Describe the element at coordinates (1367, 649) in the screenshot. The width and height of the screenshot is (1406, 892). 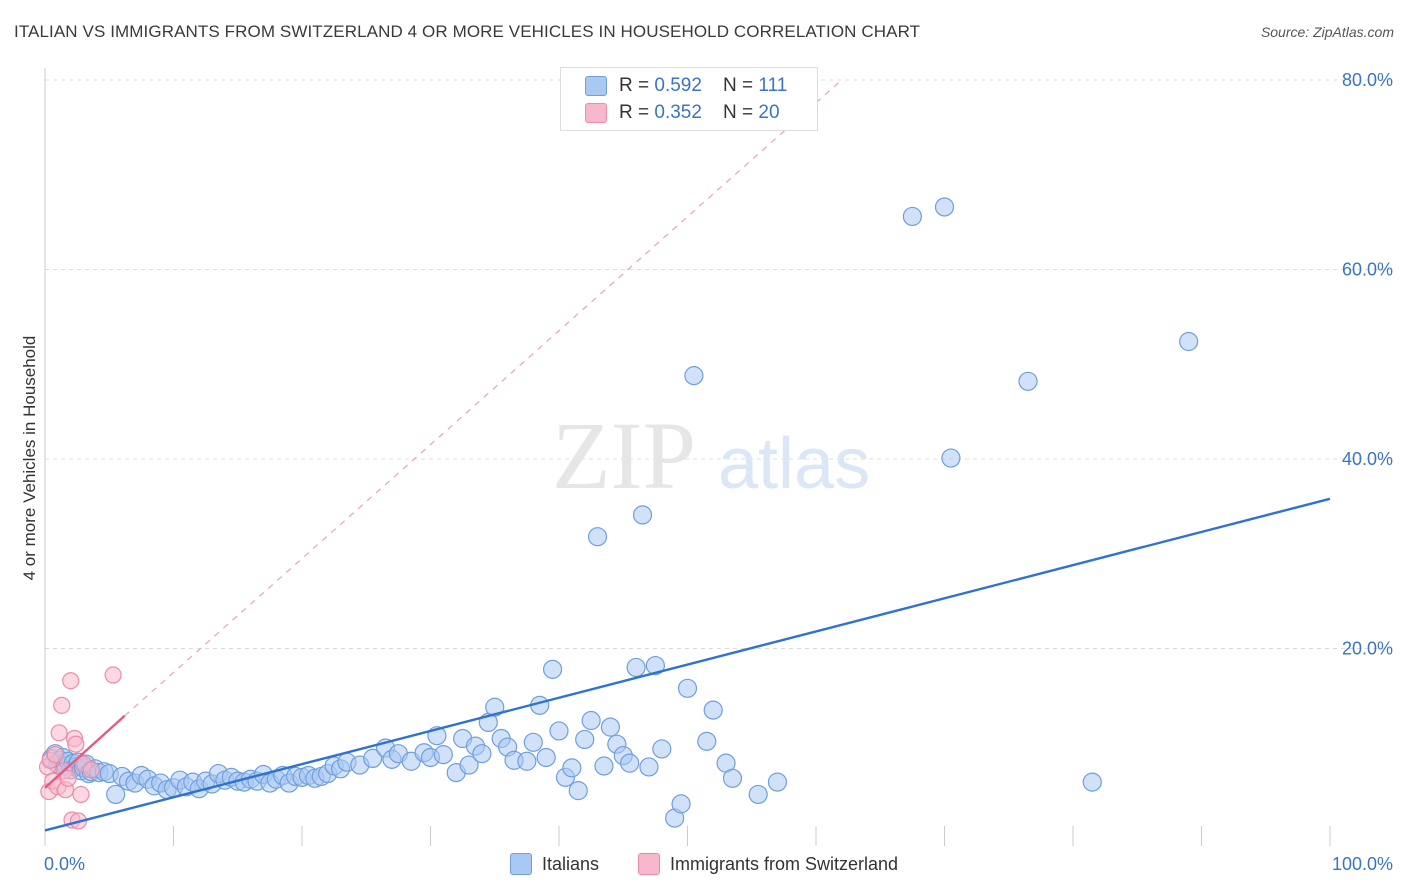
I see `y-tick-label: 20.0%` at that location.